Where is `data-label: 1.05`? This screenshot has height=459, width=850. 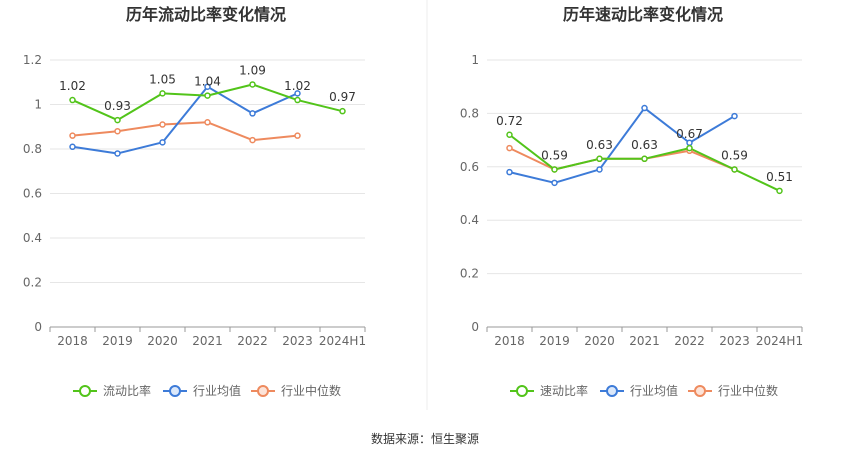 data-label: 1.05 is located at coordinates (162, 79).